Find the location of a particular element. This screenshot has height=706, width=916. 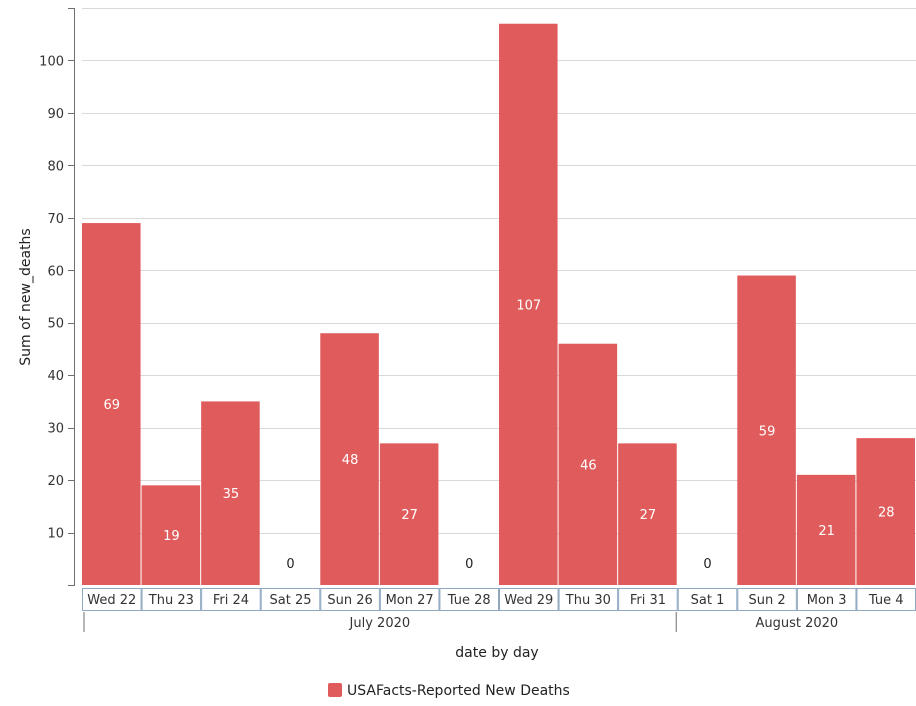

x-category-label: Thu 23 is located at coordinates (171, 600).